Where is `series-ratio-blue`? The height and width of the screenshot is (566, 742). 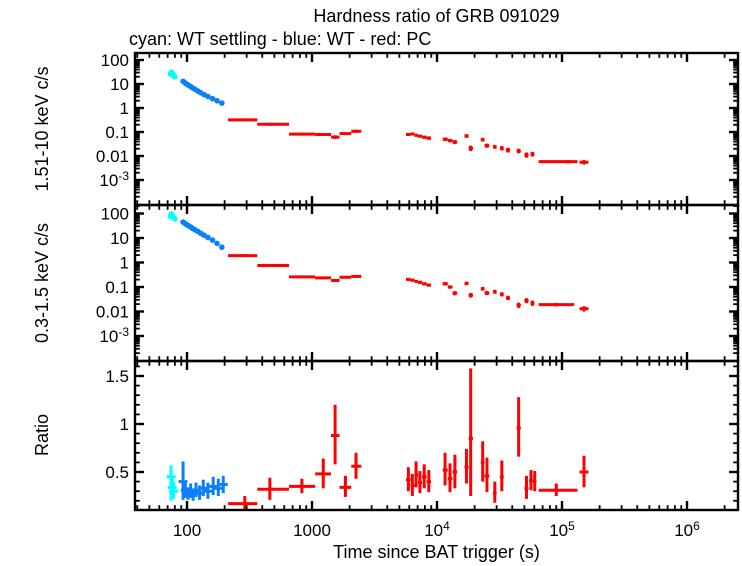 series-ratio-blue is located at coordinates (203, 481).